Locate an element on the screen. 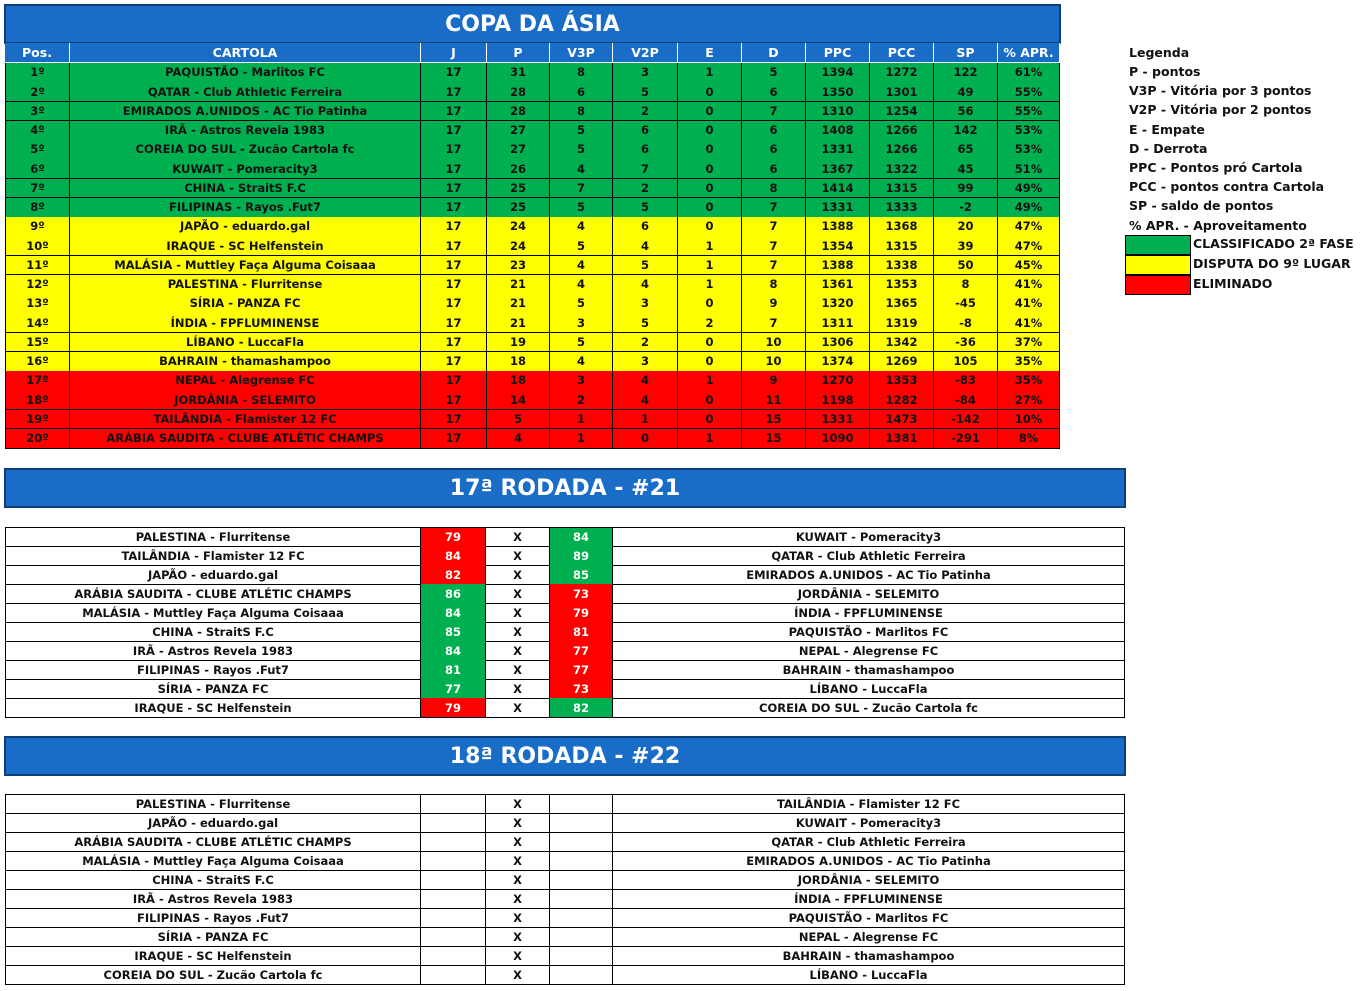 This screenshot has height=991, width=1372. stat-cell: 28 is located at coordinates (518, 92).